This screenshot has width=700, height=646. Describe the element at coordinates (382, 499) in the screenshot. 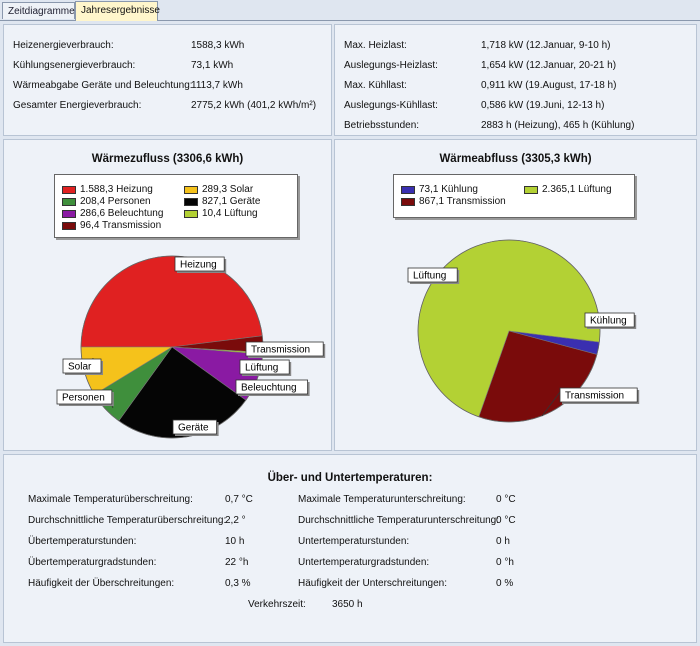

I see `temp-label: Maximale Temperaturunterschreitung:` at that location.